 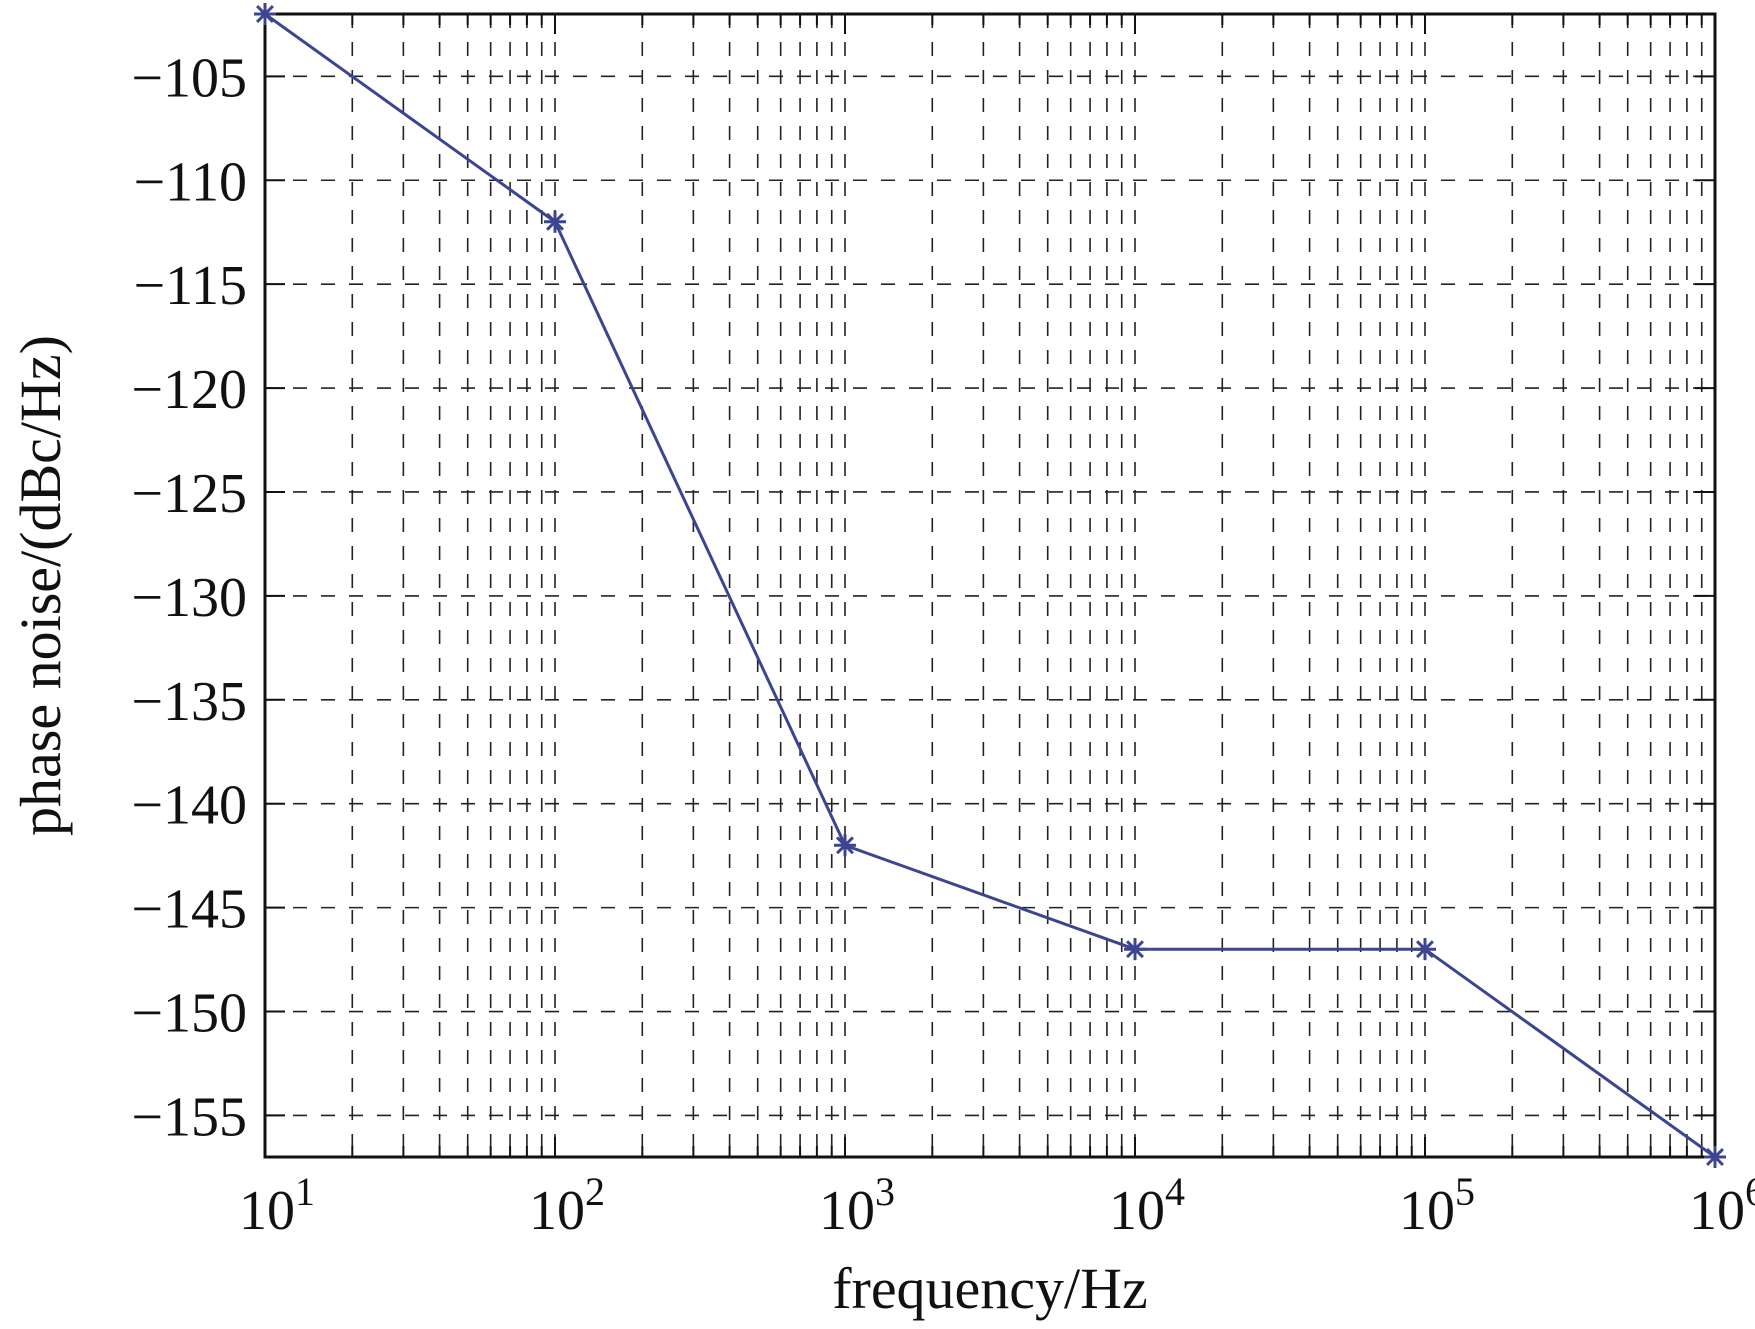 I want to click on y-tick-label: −105, so click(x=189, y=78).